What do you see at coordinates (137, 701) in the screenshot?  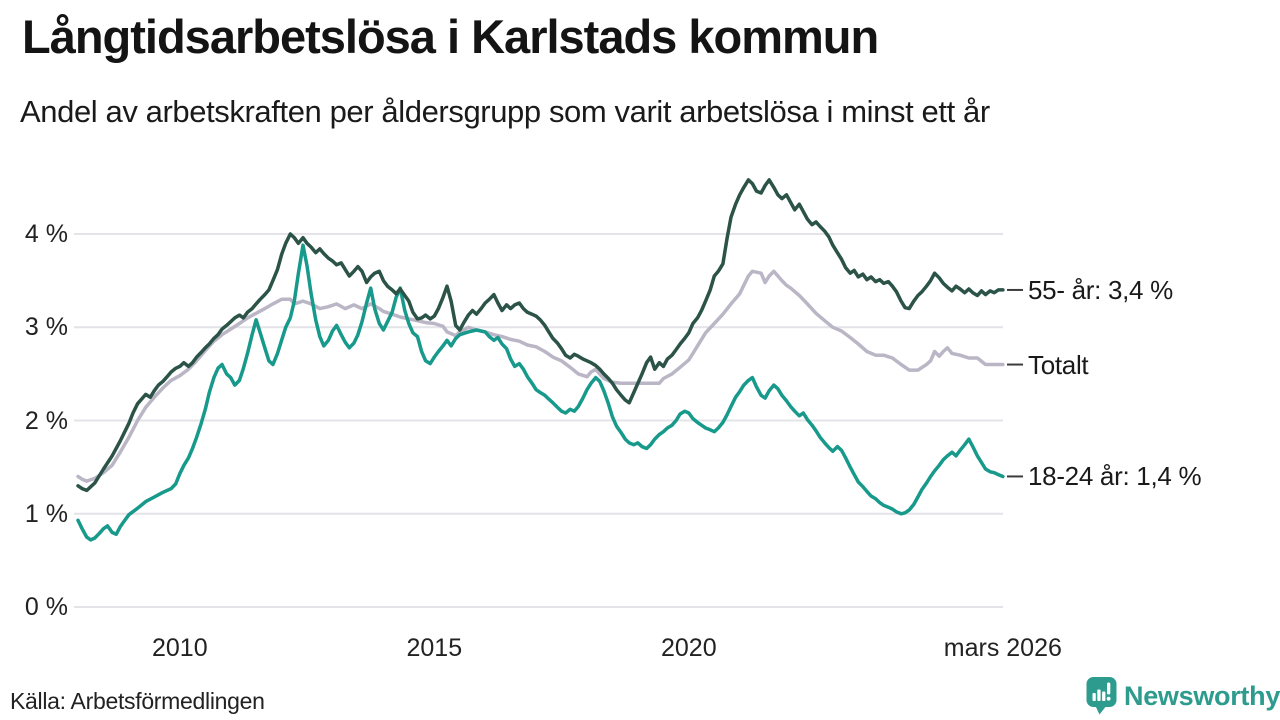 I see `source-note: Källa: Arbetsförmedlingen` at bounding box center [137, 701].